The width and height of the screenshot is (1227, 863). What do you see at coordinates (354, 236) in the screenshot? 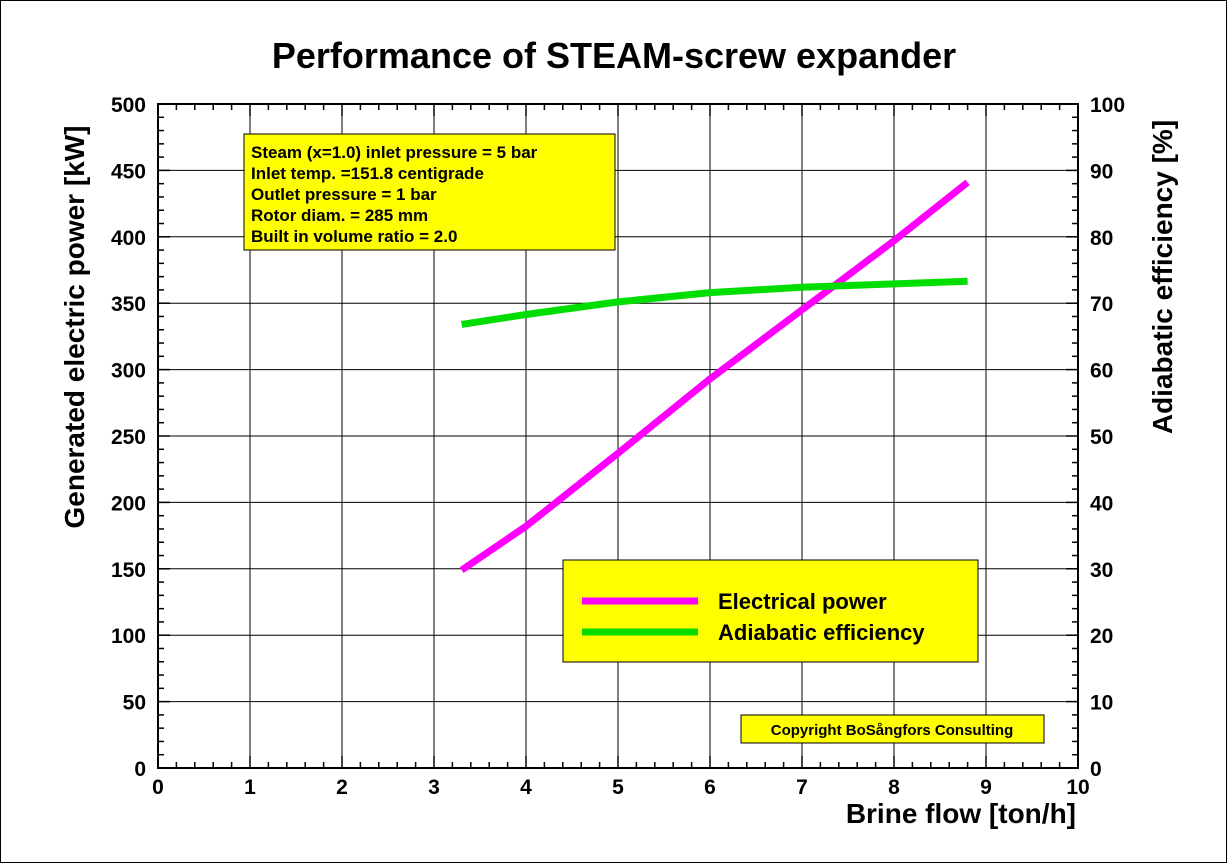
I see `info-line: Built in volume ratio = 2.0` at bounding box center [354, 236].